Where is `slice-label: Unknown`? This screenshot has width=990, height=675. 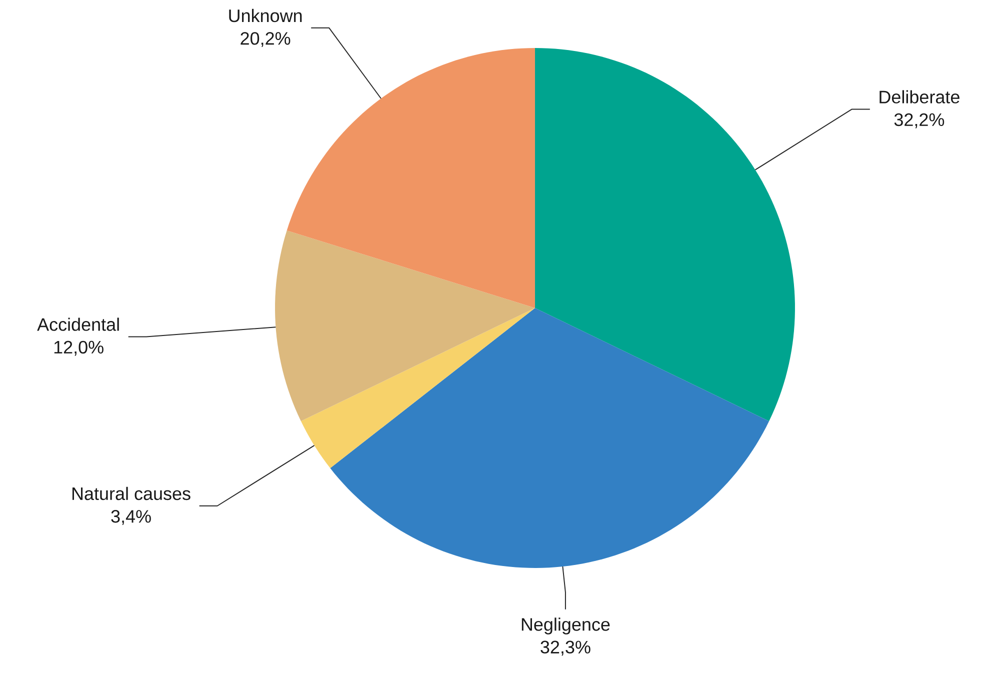
slice-label: Unknown is located at coordinates (265, 15).